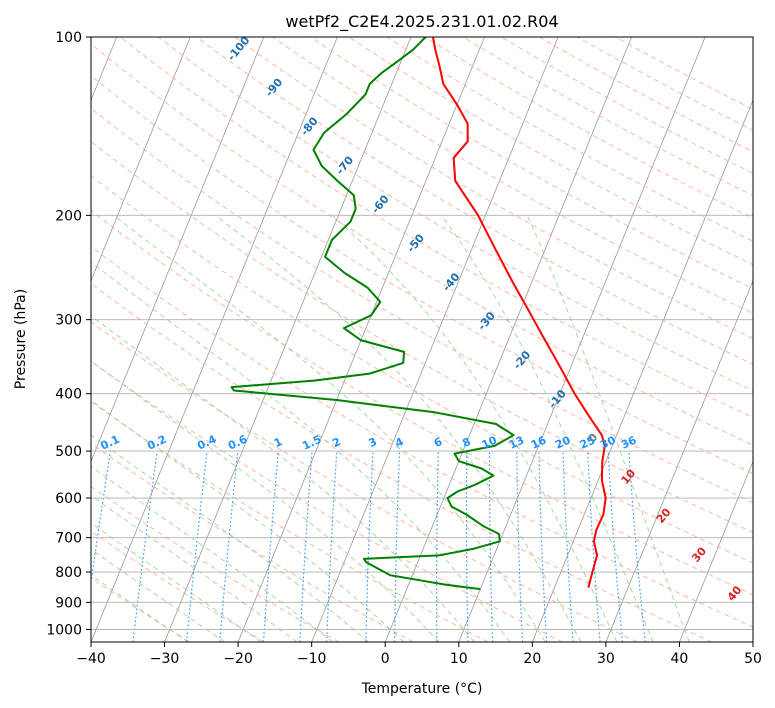 The image size is (775, 708). What do you see at coordinates (68, 334) in the screenshot?
I see `y-axis: 100 200 300 400 500 600 700 800 900 1000` at bounding box center [68, 334].